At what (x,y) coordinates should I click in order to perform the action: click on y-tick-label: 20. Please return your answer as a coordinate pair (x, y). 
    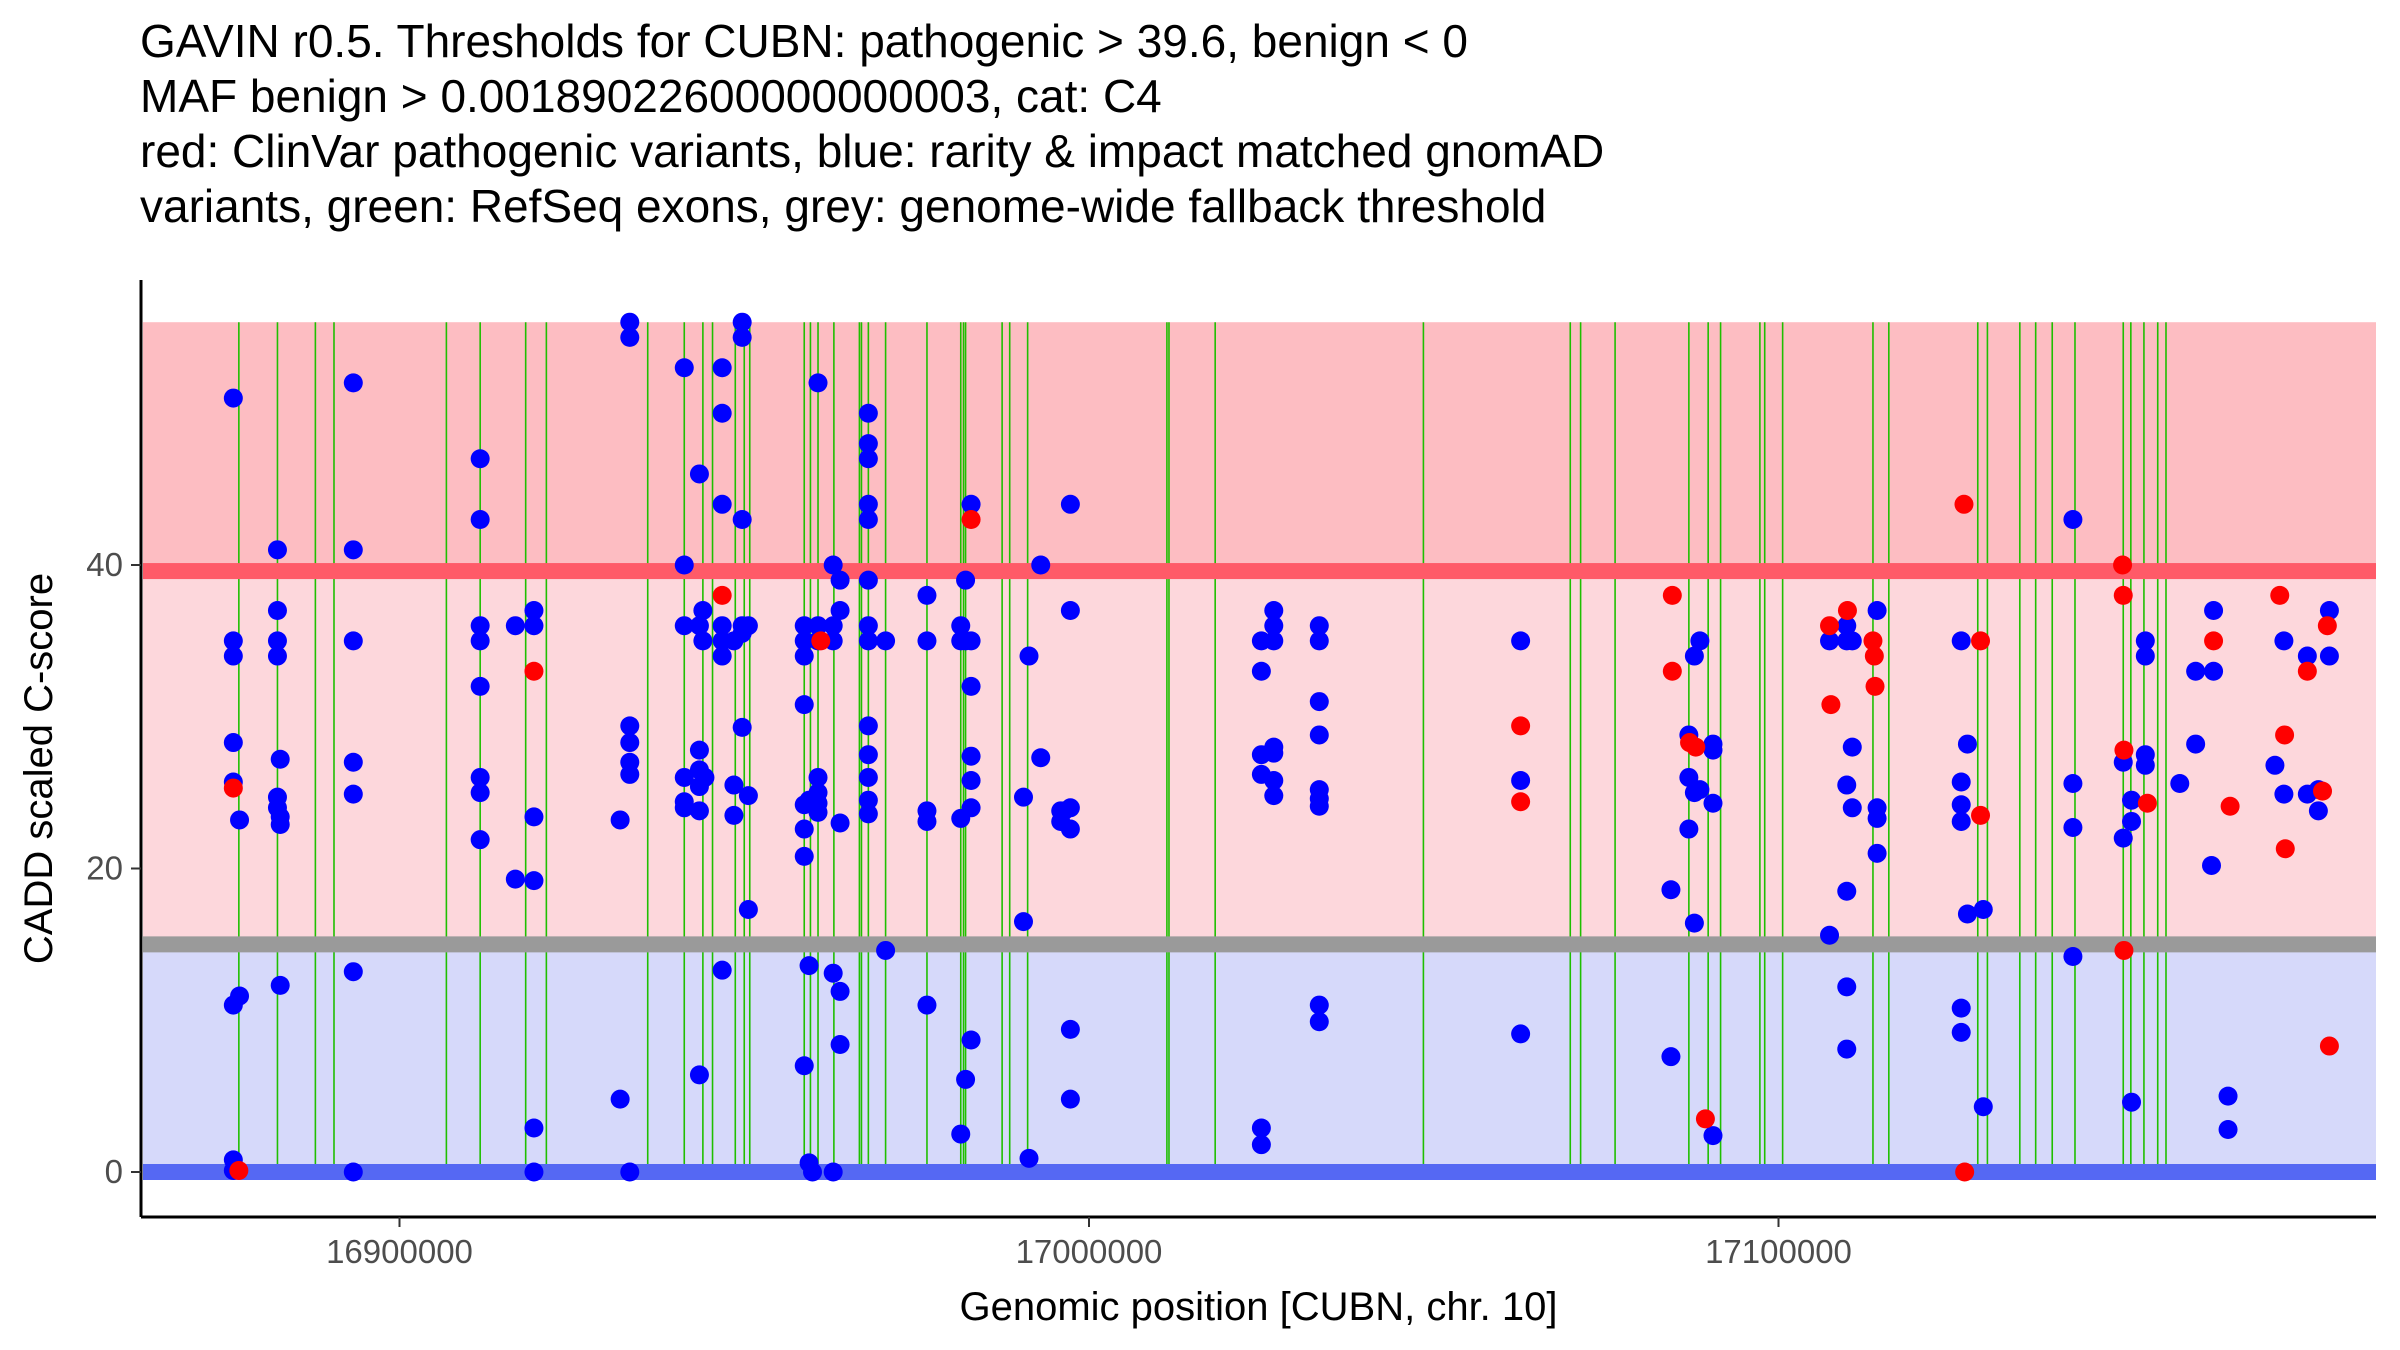
    Looking at the image, I should click on (104, 868).